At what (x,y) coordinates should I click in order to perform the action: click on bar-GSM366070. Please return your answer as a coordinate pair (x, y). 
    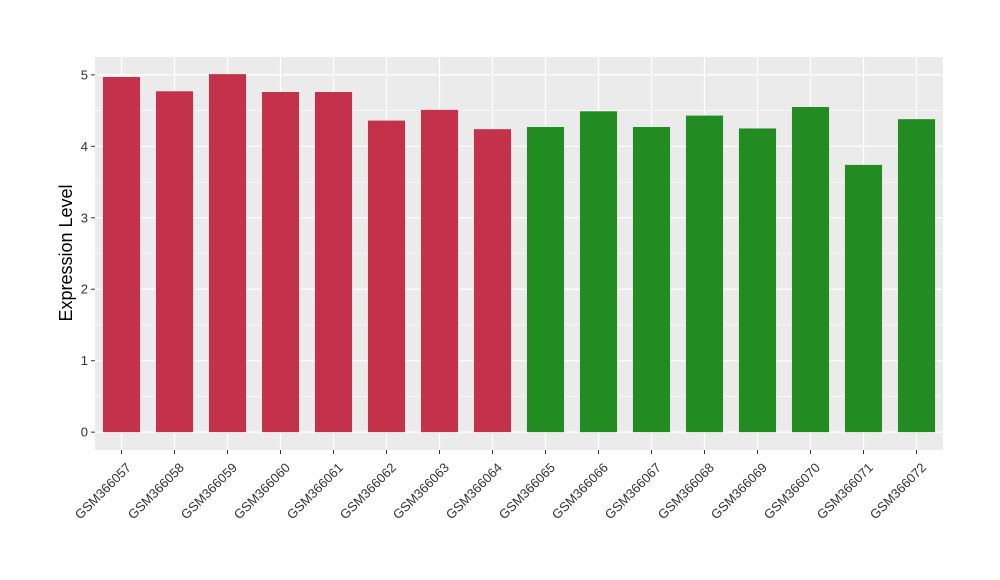
    Looking at the image, I should click on (810, 270).